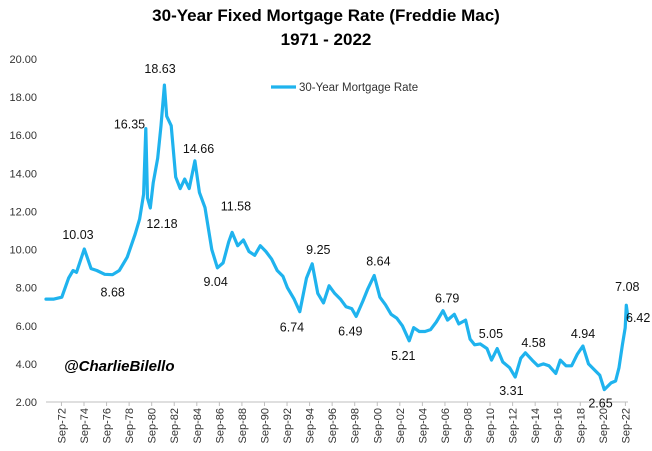 The image size is (652, 451). I want to click on x-tick-label: Sep-86, so click(220, 425).